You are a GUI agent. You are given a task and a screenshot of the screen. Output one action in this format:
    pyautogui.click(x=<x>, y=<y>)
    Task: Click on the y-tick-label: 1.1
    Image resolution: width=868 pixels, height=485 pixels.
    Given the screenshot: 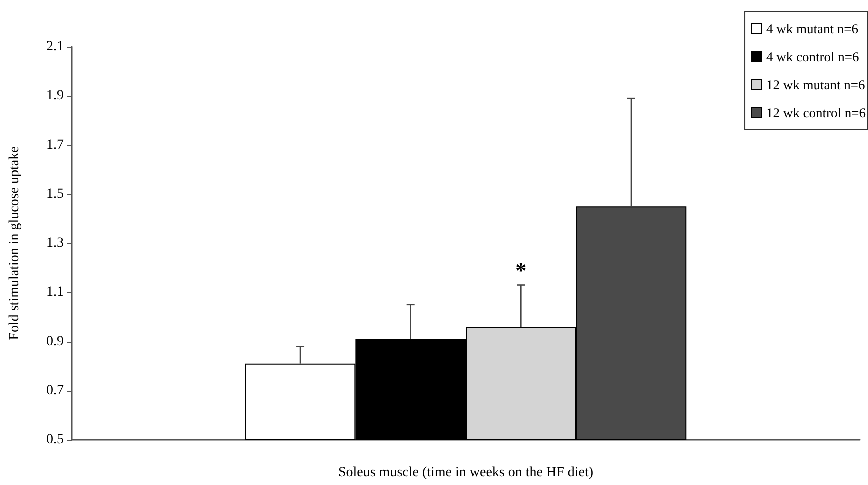 What is the action you would take?
    pyautogui.click(x=55, y=292)
    